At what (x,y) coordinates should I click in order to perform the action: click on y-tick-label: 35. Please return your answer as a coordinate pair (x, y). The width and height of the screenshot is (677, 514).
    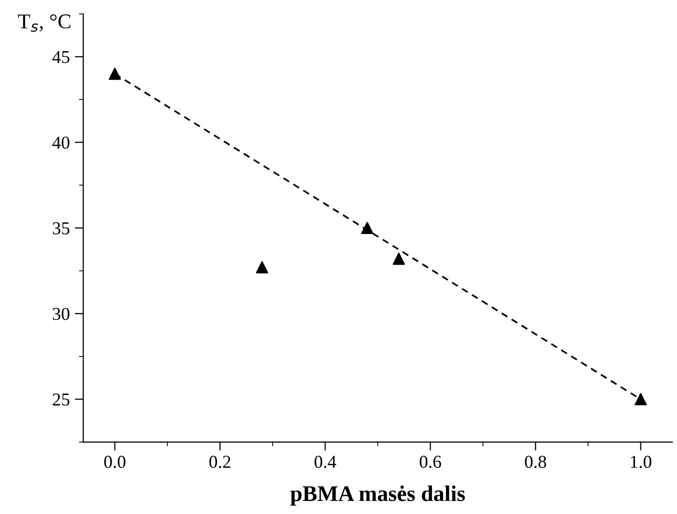
    Looking at the image, I should click on (61, 228).